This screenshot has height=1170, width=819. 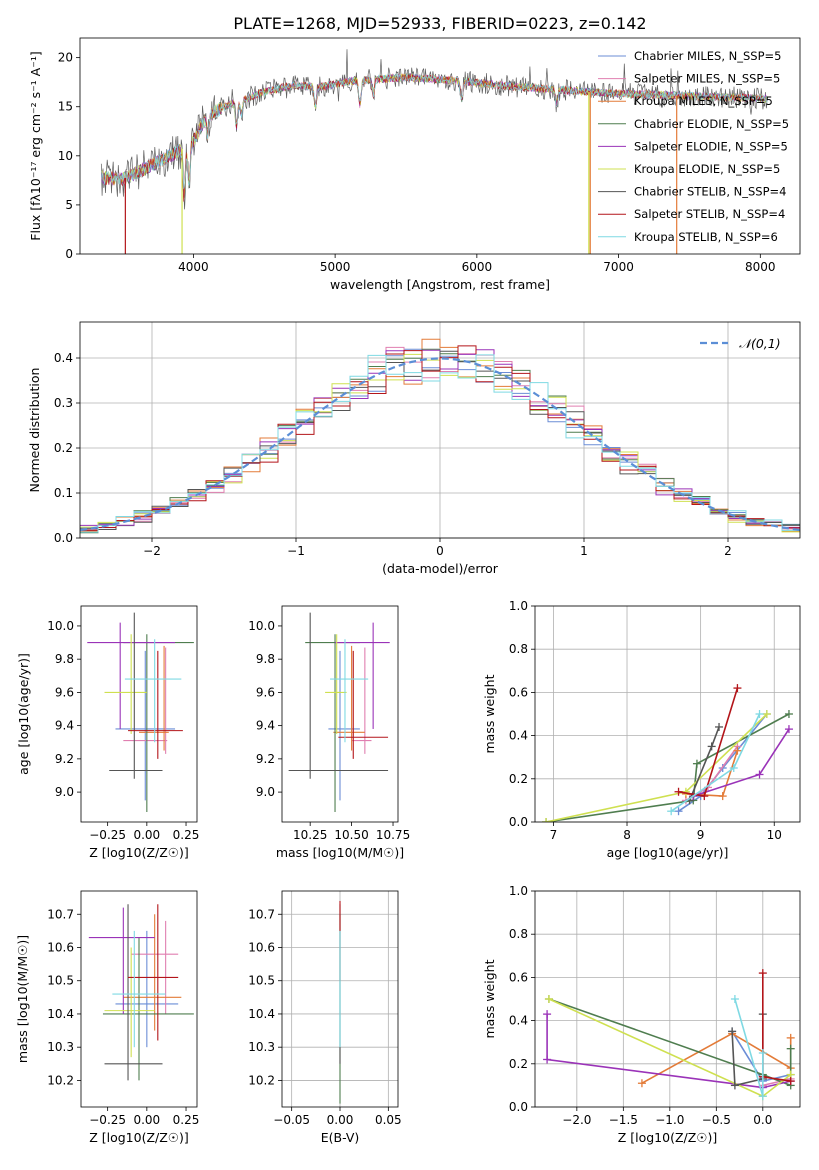 I want to click on y-axis-label: Flux [fλ10⁻¹⁷ erg cm⁻² s⁻¹ A⁻¹], so click(x=35, y=145).